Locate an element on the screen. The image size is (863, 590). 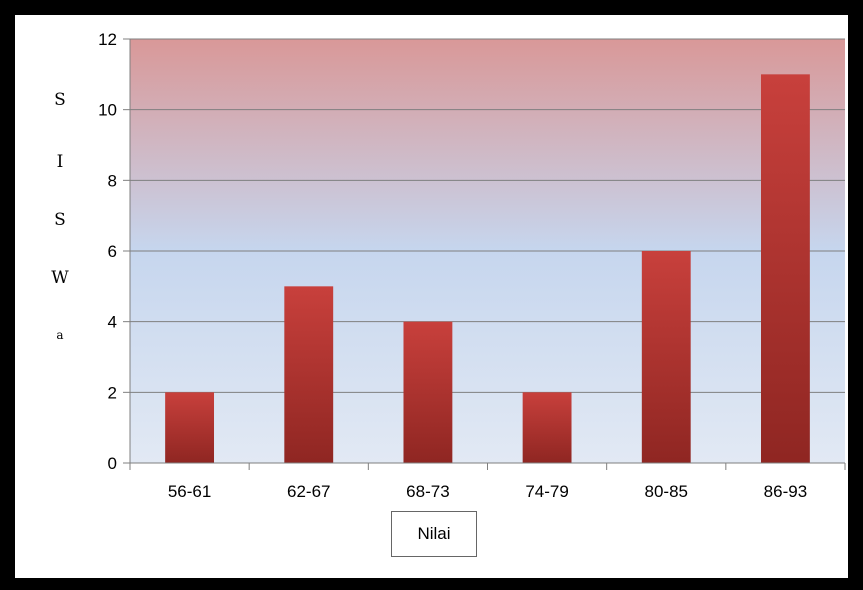
y-tick-label: 0 is located at coordinates (112, 463).